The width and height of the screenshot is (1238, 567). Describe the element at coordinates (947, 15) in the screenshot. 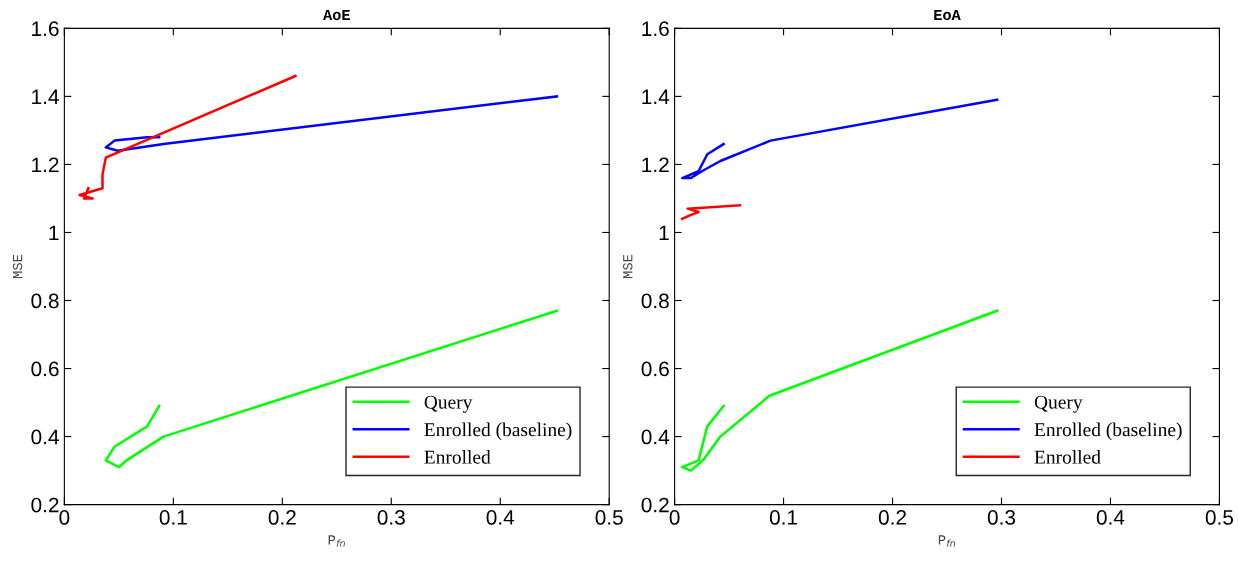

I see `chart-title: EoA` at that location.